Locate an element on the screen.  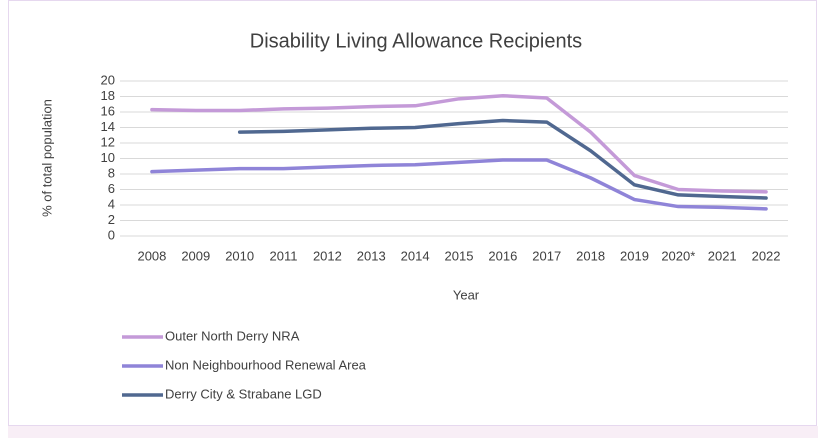
chart-title: Disability Living Allowance Recipients is located at coordinates (416, 41).